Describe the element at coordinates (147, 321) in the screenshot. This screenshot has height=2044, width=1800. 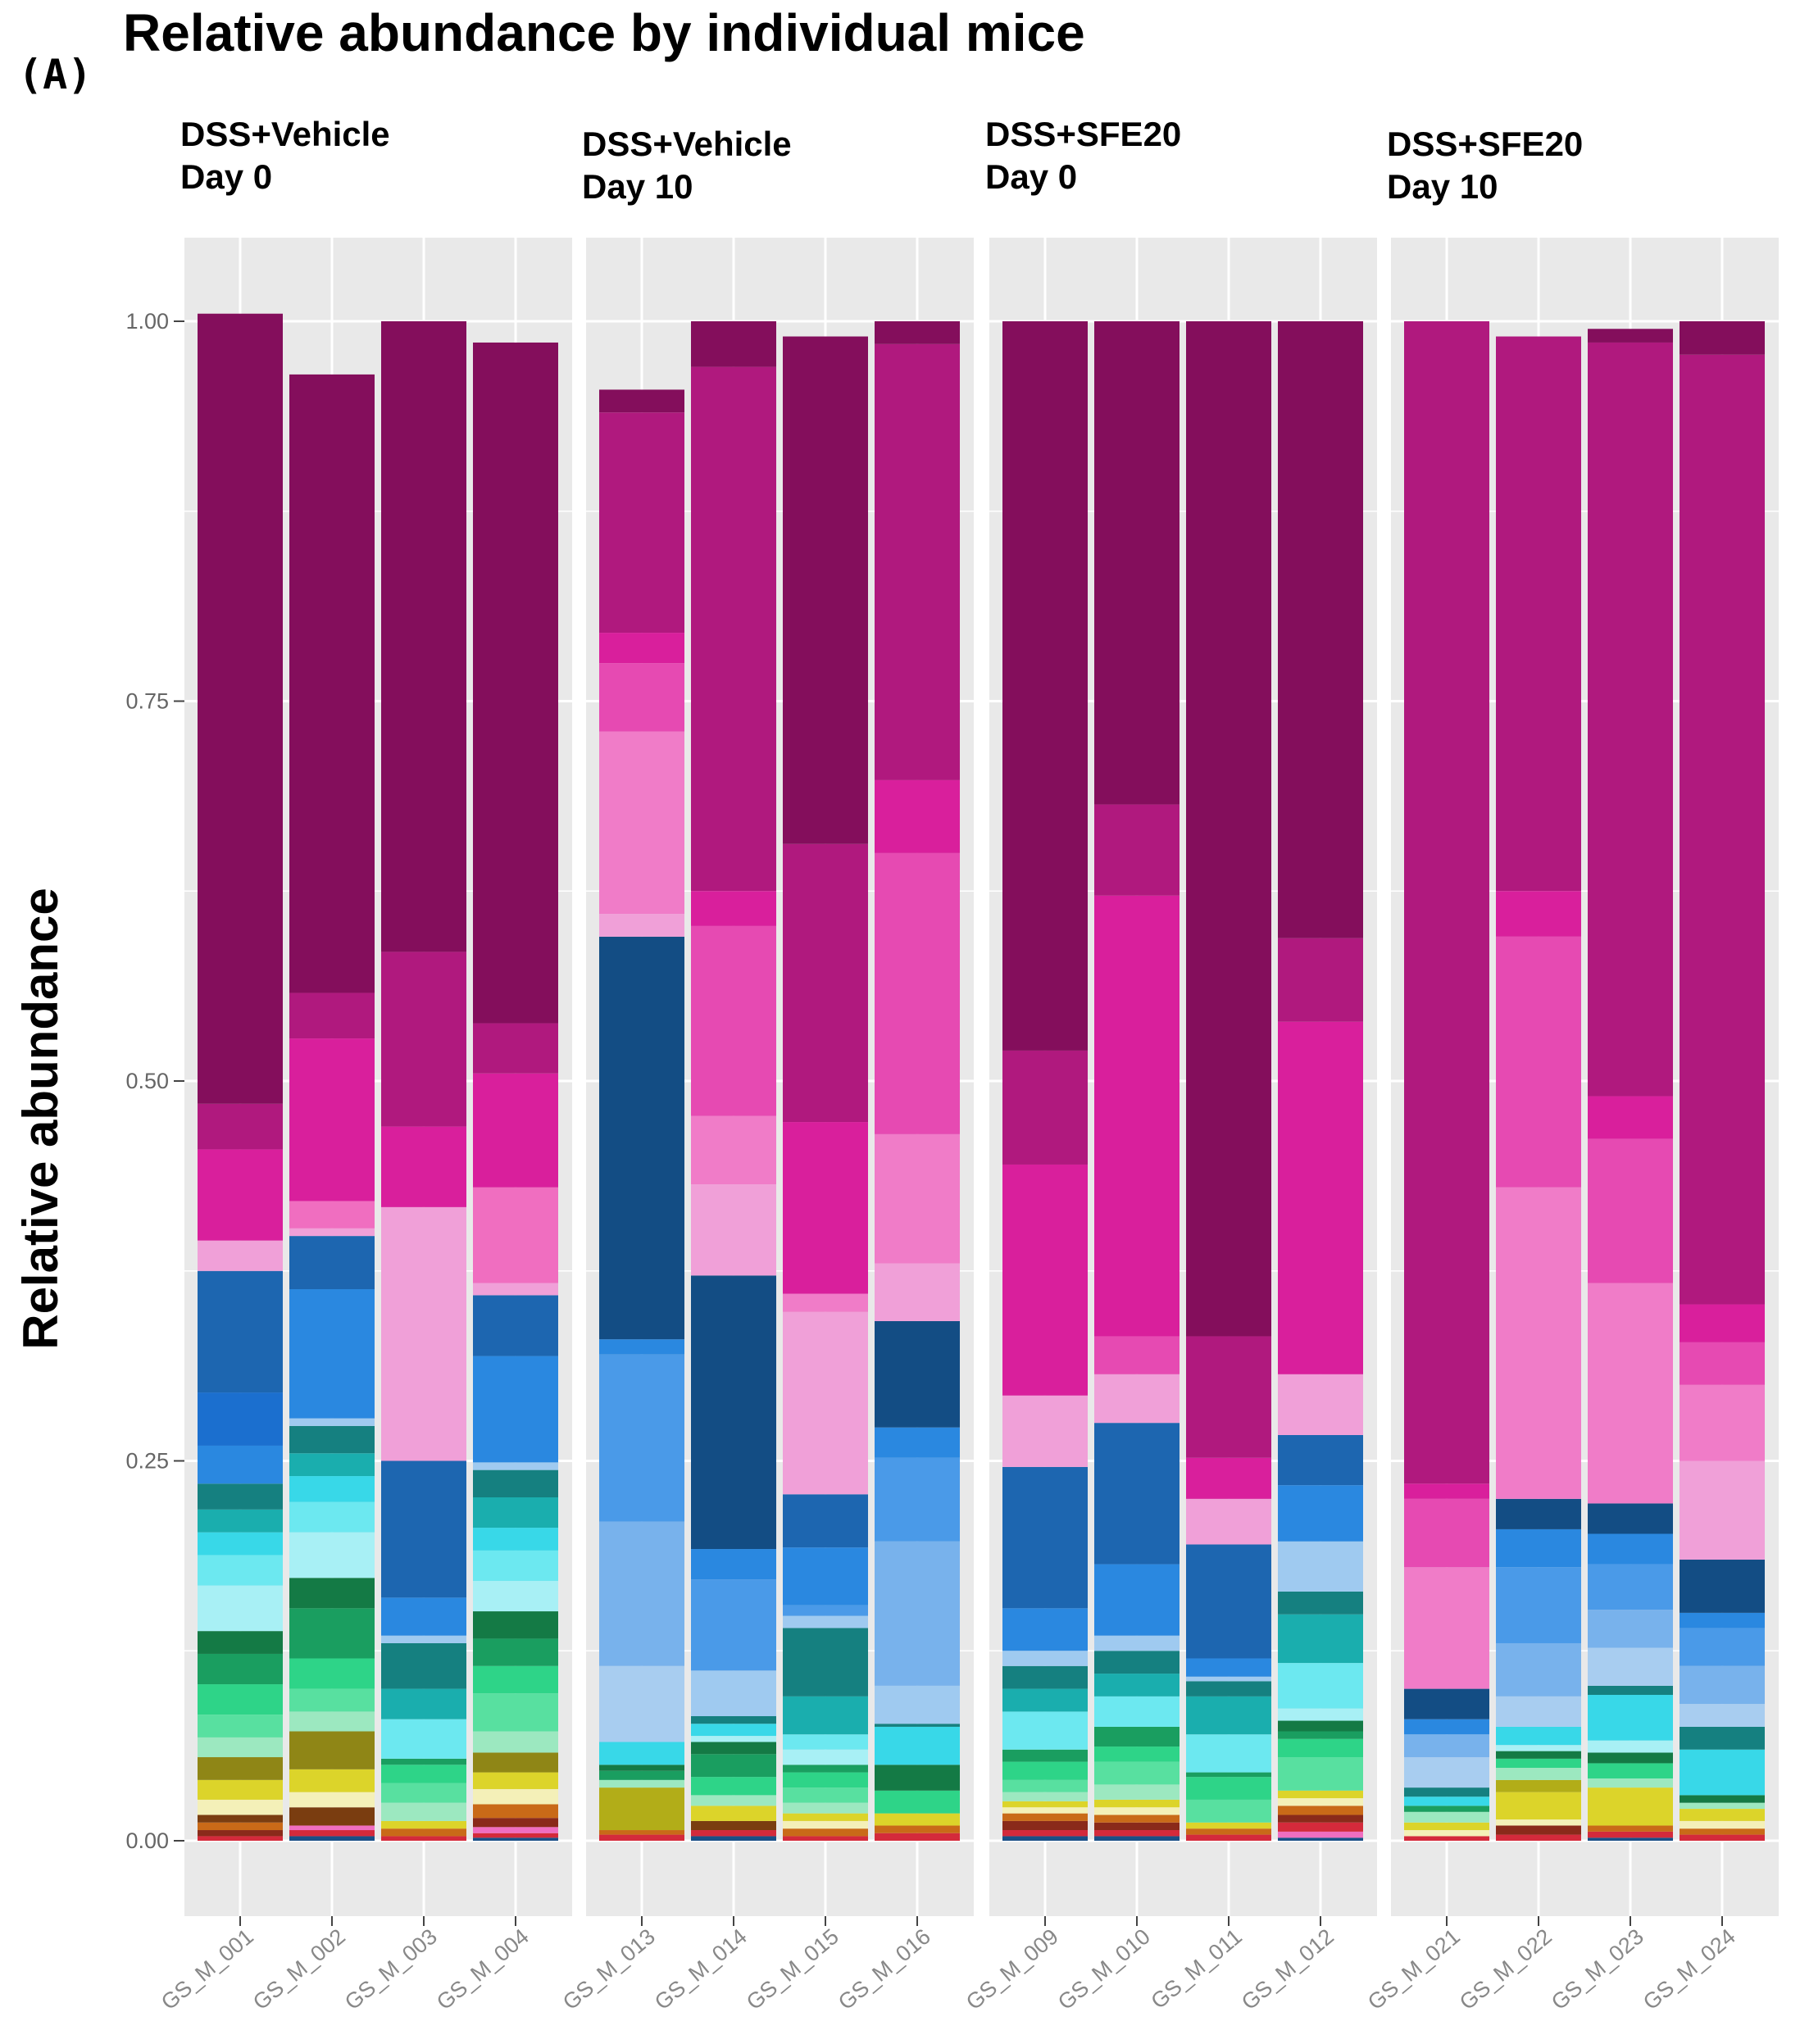
I see `y-tick-label: 1.00` at that location.